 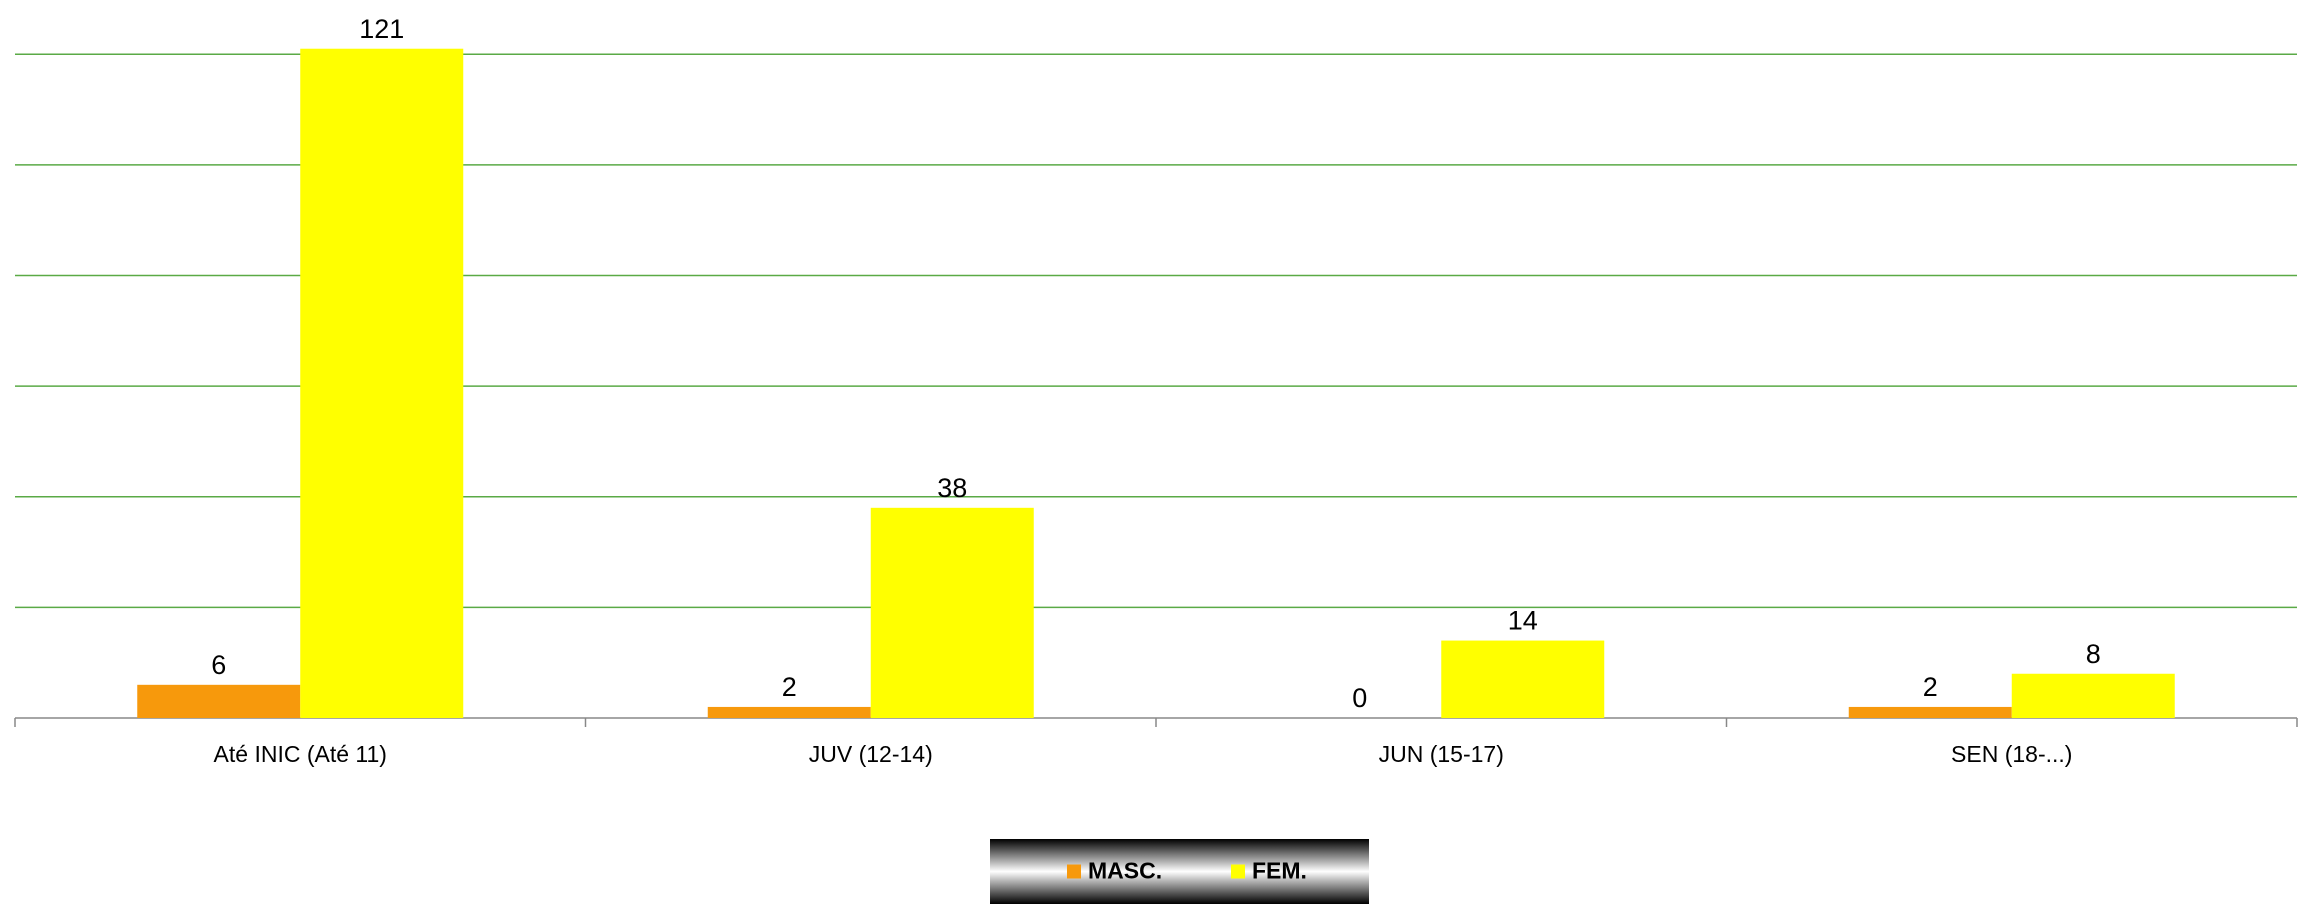 What do you see at coordinates (1523, 621) in the screenshot?
I see `data-label: 14` at bounding box center [1523, 621].